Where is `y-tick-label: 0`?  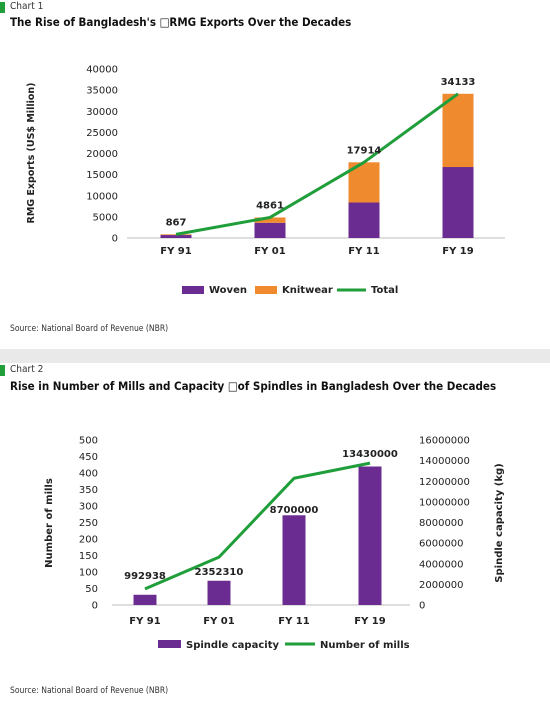
y-tick-label: 0 is located at coordinates (115, 239).